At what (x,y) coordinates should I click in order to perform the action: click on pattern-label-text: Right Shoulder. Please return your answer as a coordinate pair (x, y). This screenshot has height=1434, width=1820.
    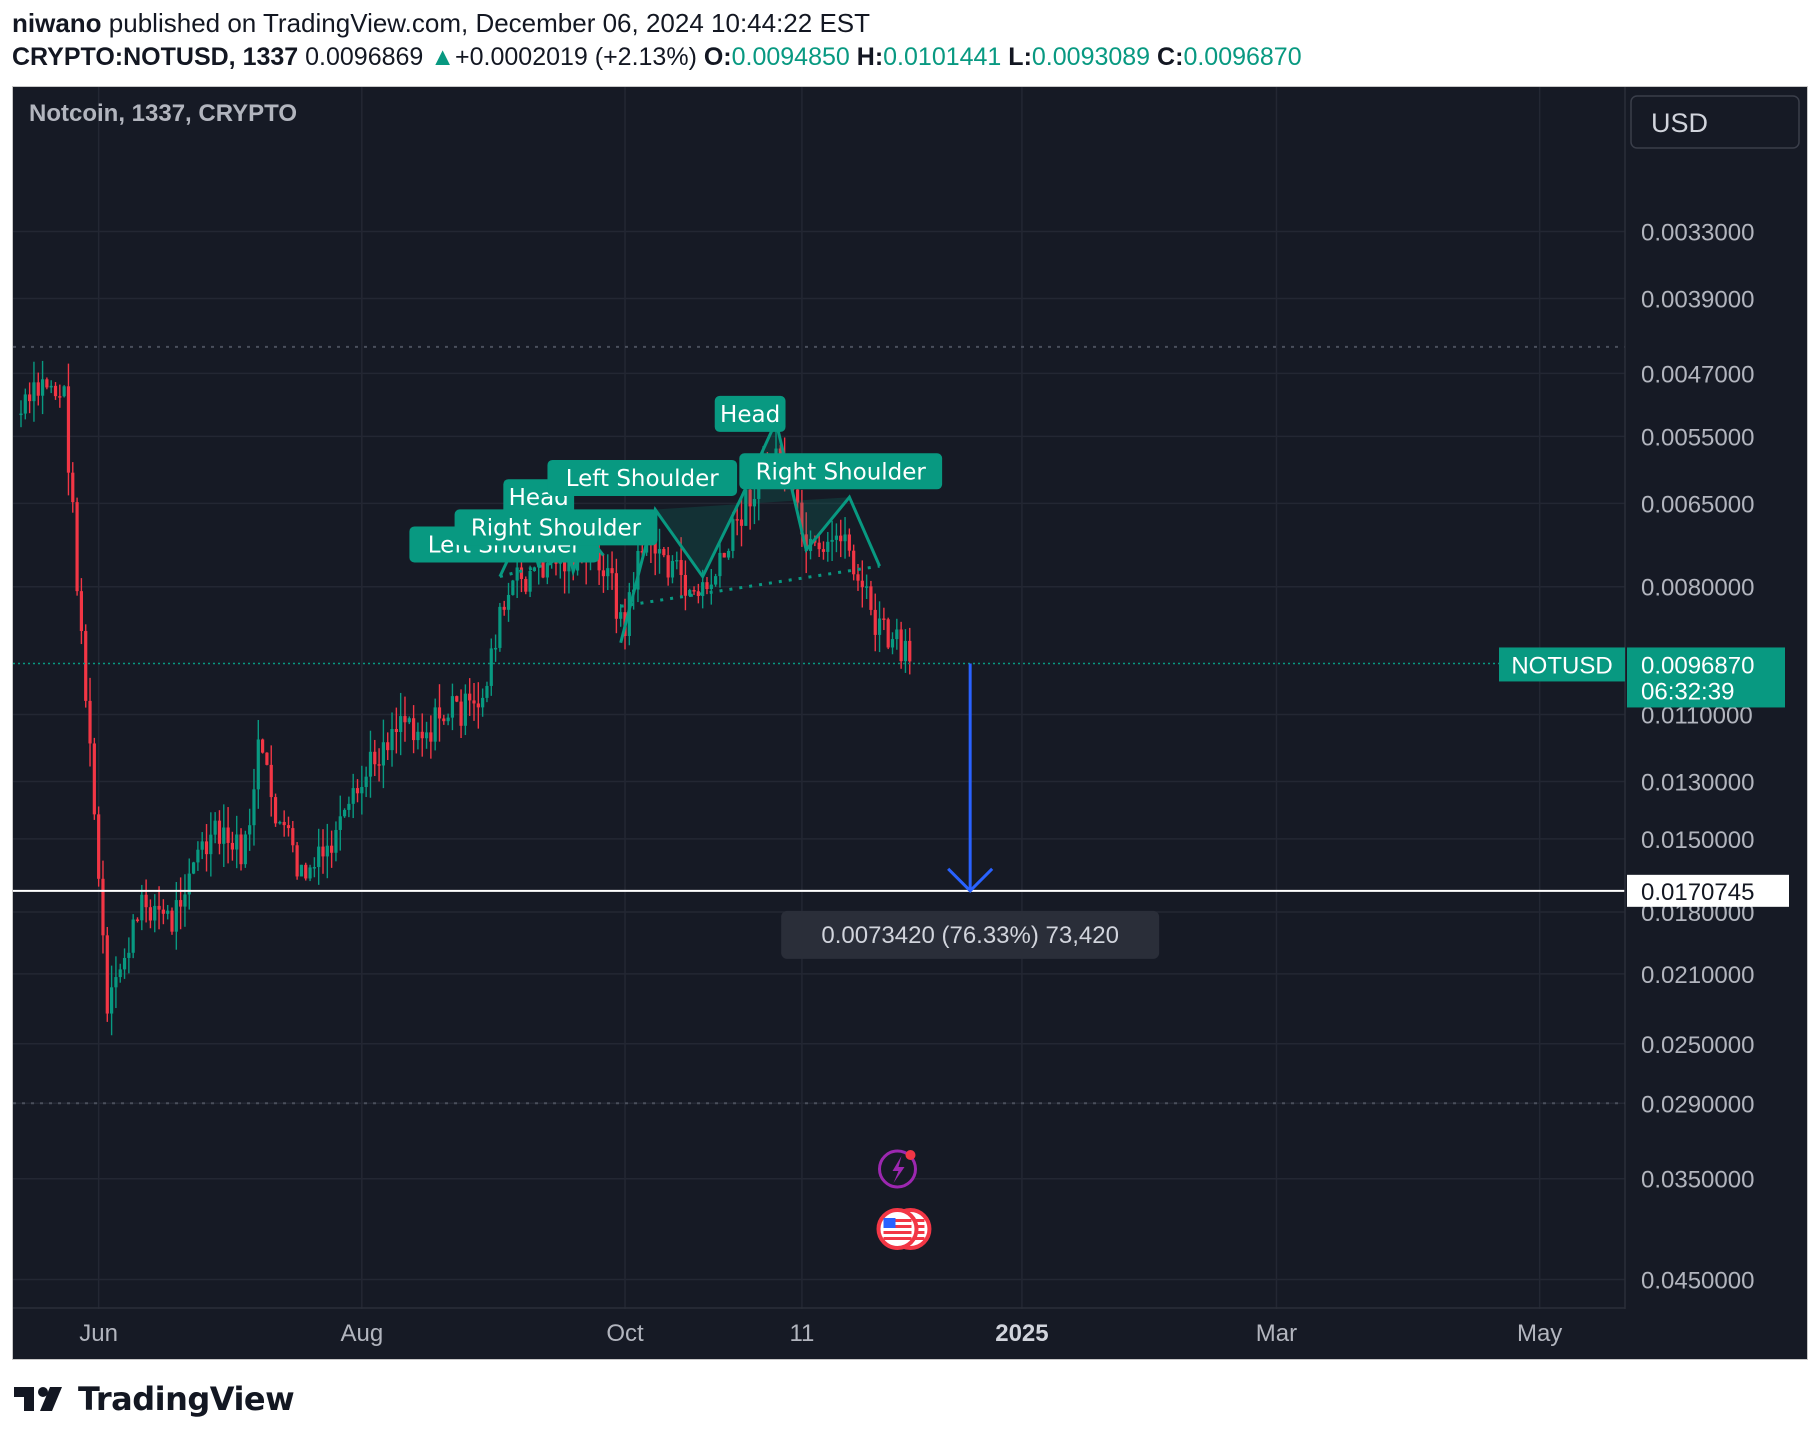
    Looking at the image, I should click on (556, 528).